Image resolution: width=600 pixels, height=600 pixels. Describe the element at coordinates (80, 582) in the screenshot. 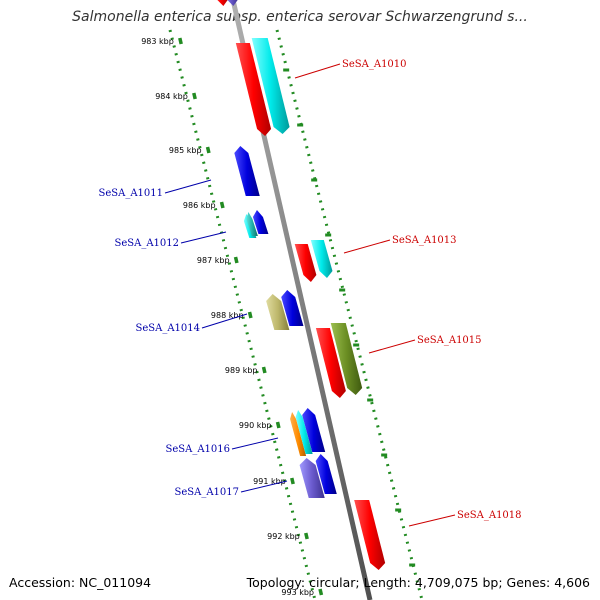

I see `accession-text: Accession: NC_011094` at that location.